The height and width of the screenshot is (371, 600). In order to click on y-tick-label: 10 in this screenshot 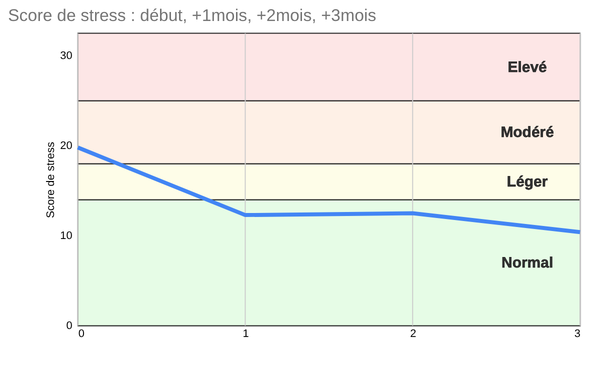, I will do `click(66, 236)`.